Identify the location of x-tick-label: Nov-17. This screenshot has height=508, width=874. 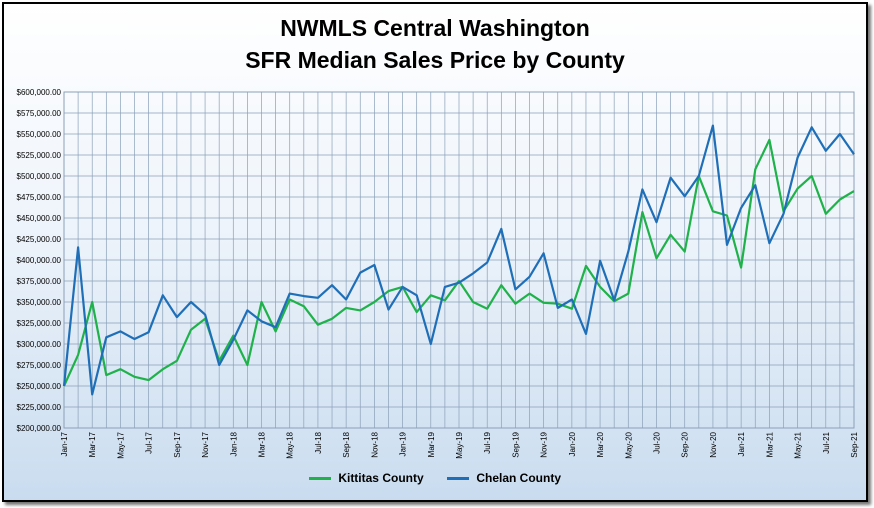
(205, 444).